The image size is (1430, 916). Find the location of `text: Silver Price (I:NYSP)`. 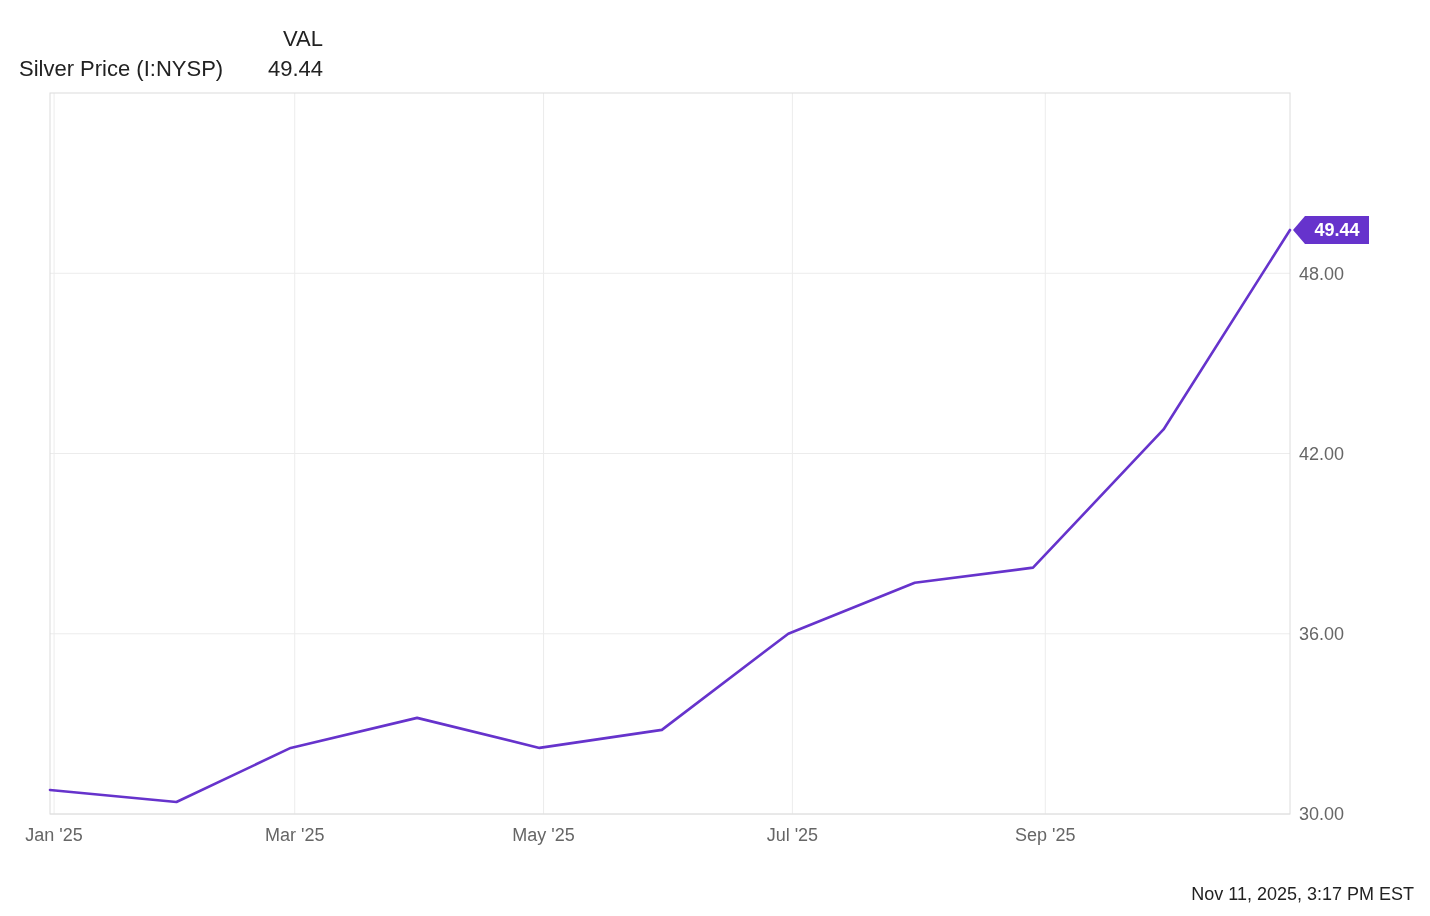

text: Silver Price (I:NYSP) is located at coordinates (121, 68).